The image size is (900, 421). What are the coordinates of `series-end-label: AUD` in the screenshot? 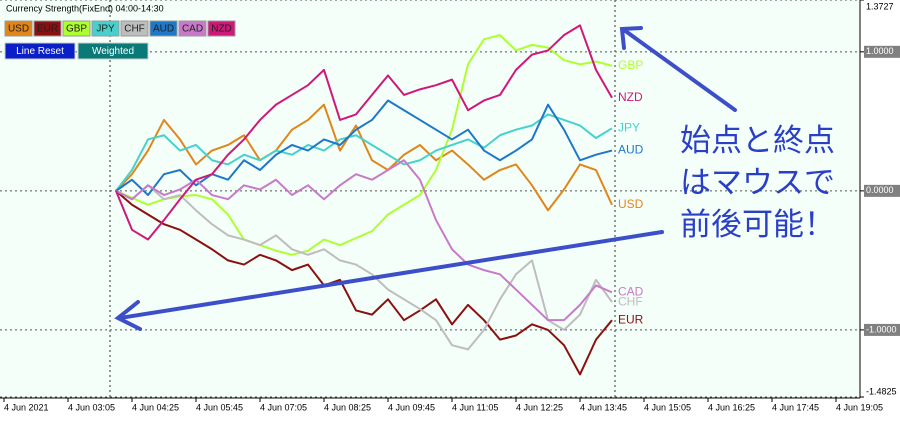 It's located at (631, 150).